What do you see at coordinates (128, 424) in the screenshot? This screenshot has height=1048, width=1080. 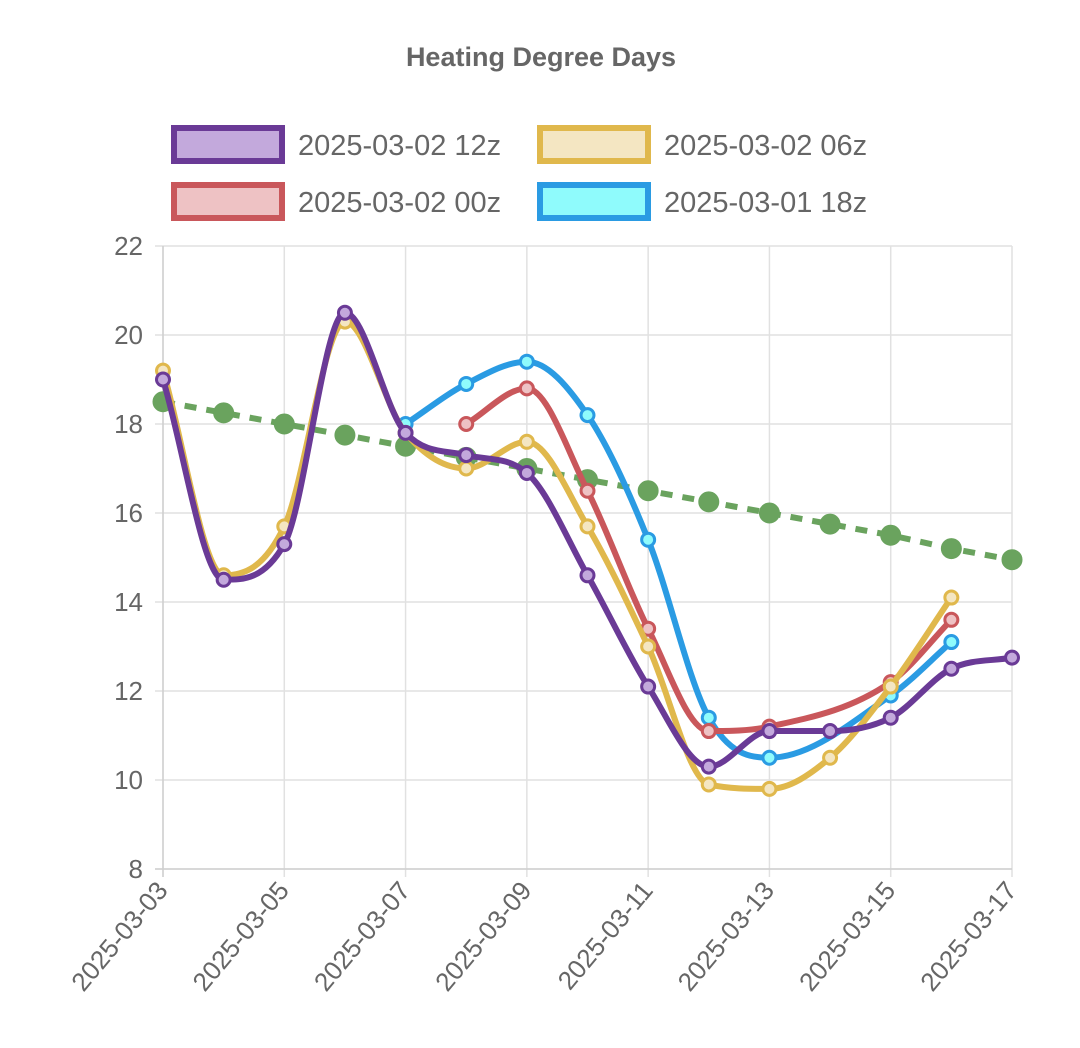 I see `y-tick-label: 18` at bounding box center [128, 424].